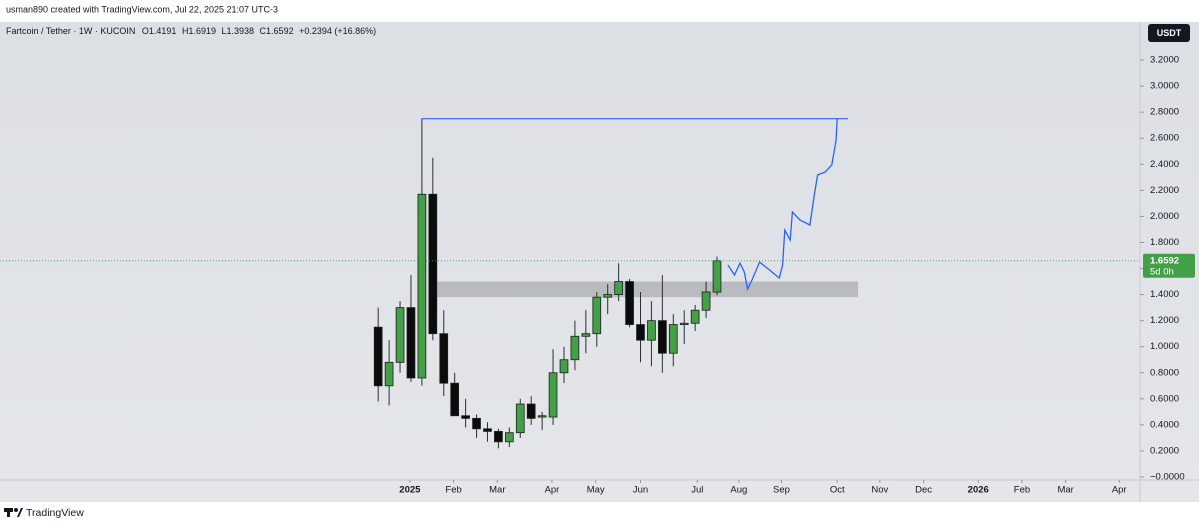 The width and height of the screenshot is (1199, 526). Describe the element at coordinates (1164, 242) in the screenshot. I see `y-tick-label: 1.8000` at that location.